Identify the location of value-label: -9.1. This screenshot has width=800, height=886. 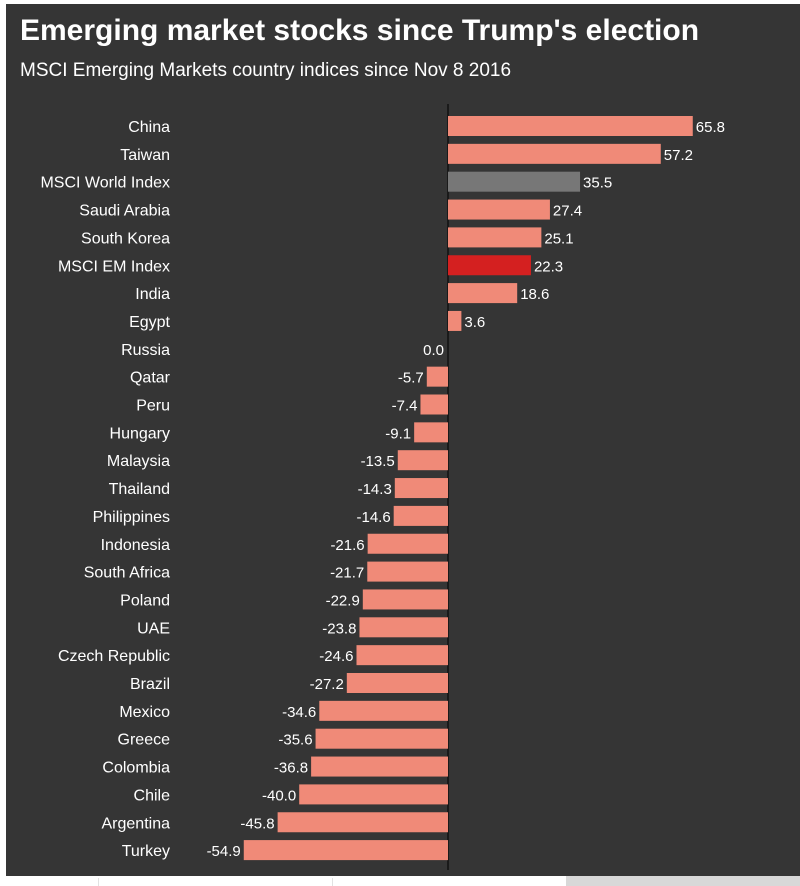
(398, 433).